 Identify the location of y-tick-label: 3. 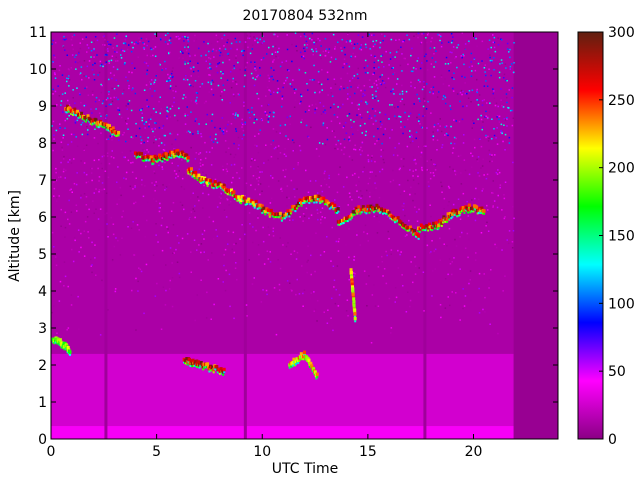
(42, 329).